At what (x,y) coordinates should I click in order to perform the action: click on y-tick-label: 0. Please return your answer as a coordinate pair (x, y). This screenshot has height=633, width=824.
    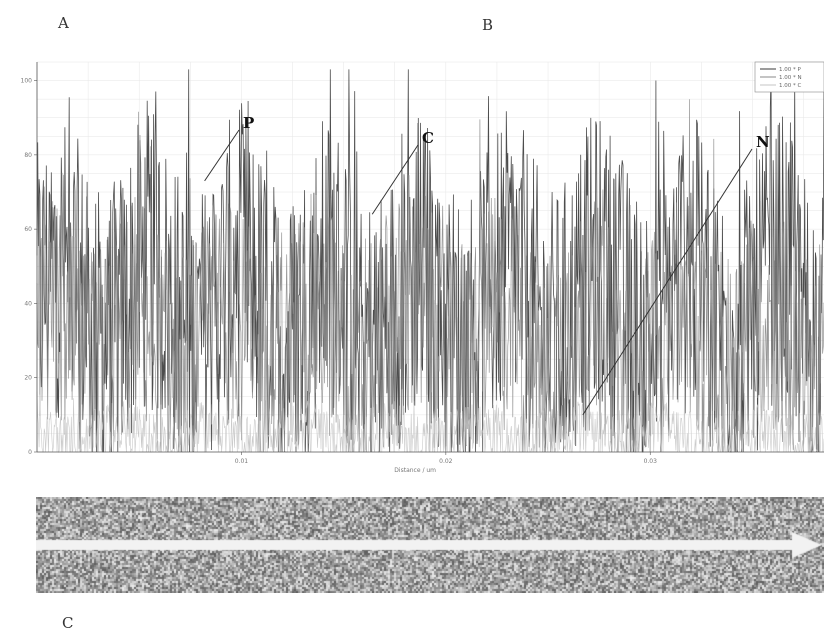
    Looking at the image, I should click on (30, 452).